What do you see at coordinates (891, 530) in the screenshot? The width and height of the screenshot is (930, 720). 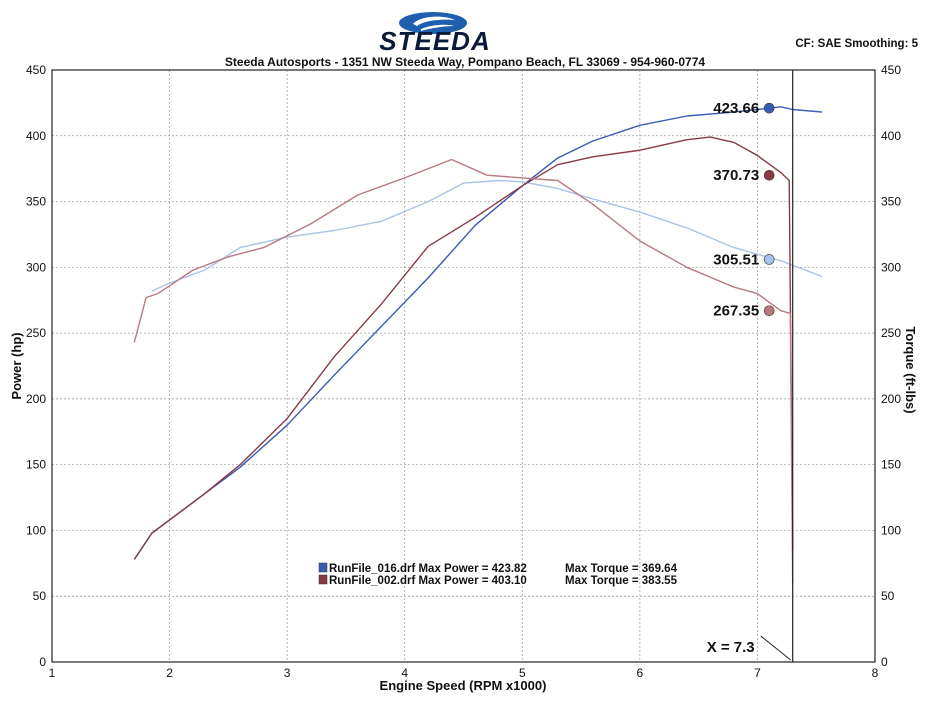 I see `y-tick-label-right: 100` at bounding box center [891, 530].